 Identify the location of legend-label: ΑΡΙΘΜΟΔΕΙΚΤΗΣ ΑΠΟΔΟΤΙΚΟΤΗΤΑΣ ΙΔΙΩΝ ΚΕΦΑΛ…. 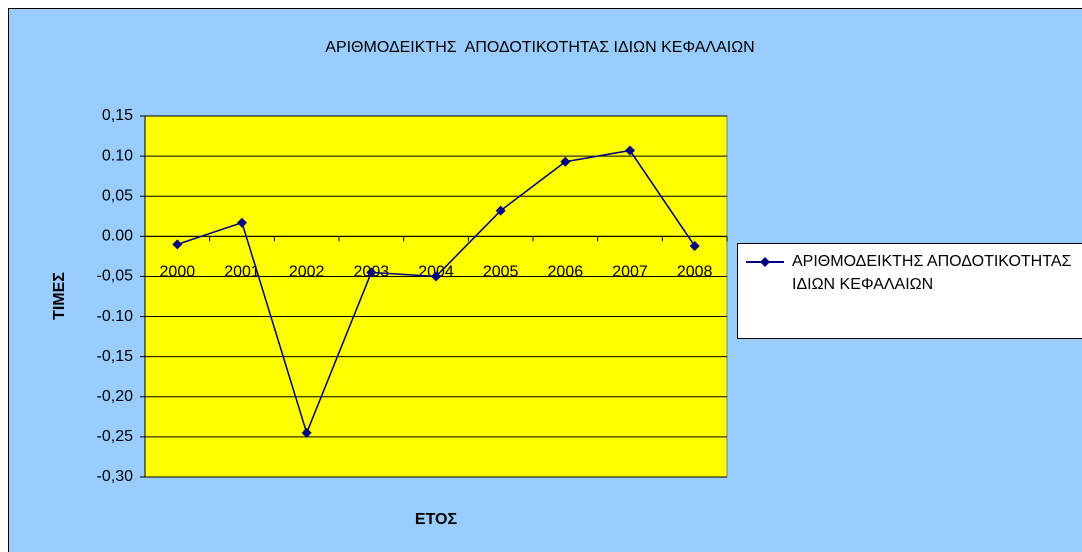
(932, 273).